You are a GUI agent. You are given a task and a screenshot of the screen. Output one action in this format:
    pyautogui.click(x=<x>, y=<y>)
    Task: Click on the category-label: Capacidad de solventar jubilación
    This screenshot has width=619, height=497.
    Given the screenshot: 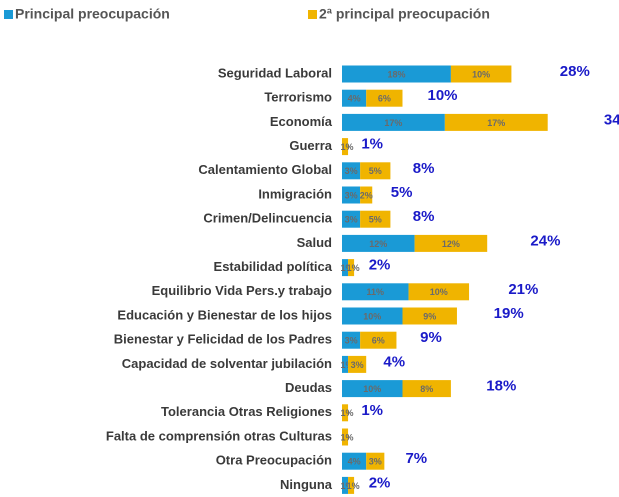 What is the action you would take?
    pyautogui.click(x=227, y=363)
    